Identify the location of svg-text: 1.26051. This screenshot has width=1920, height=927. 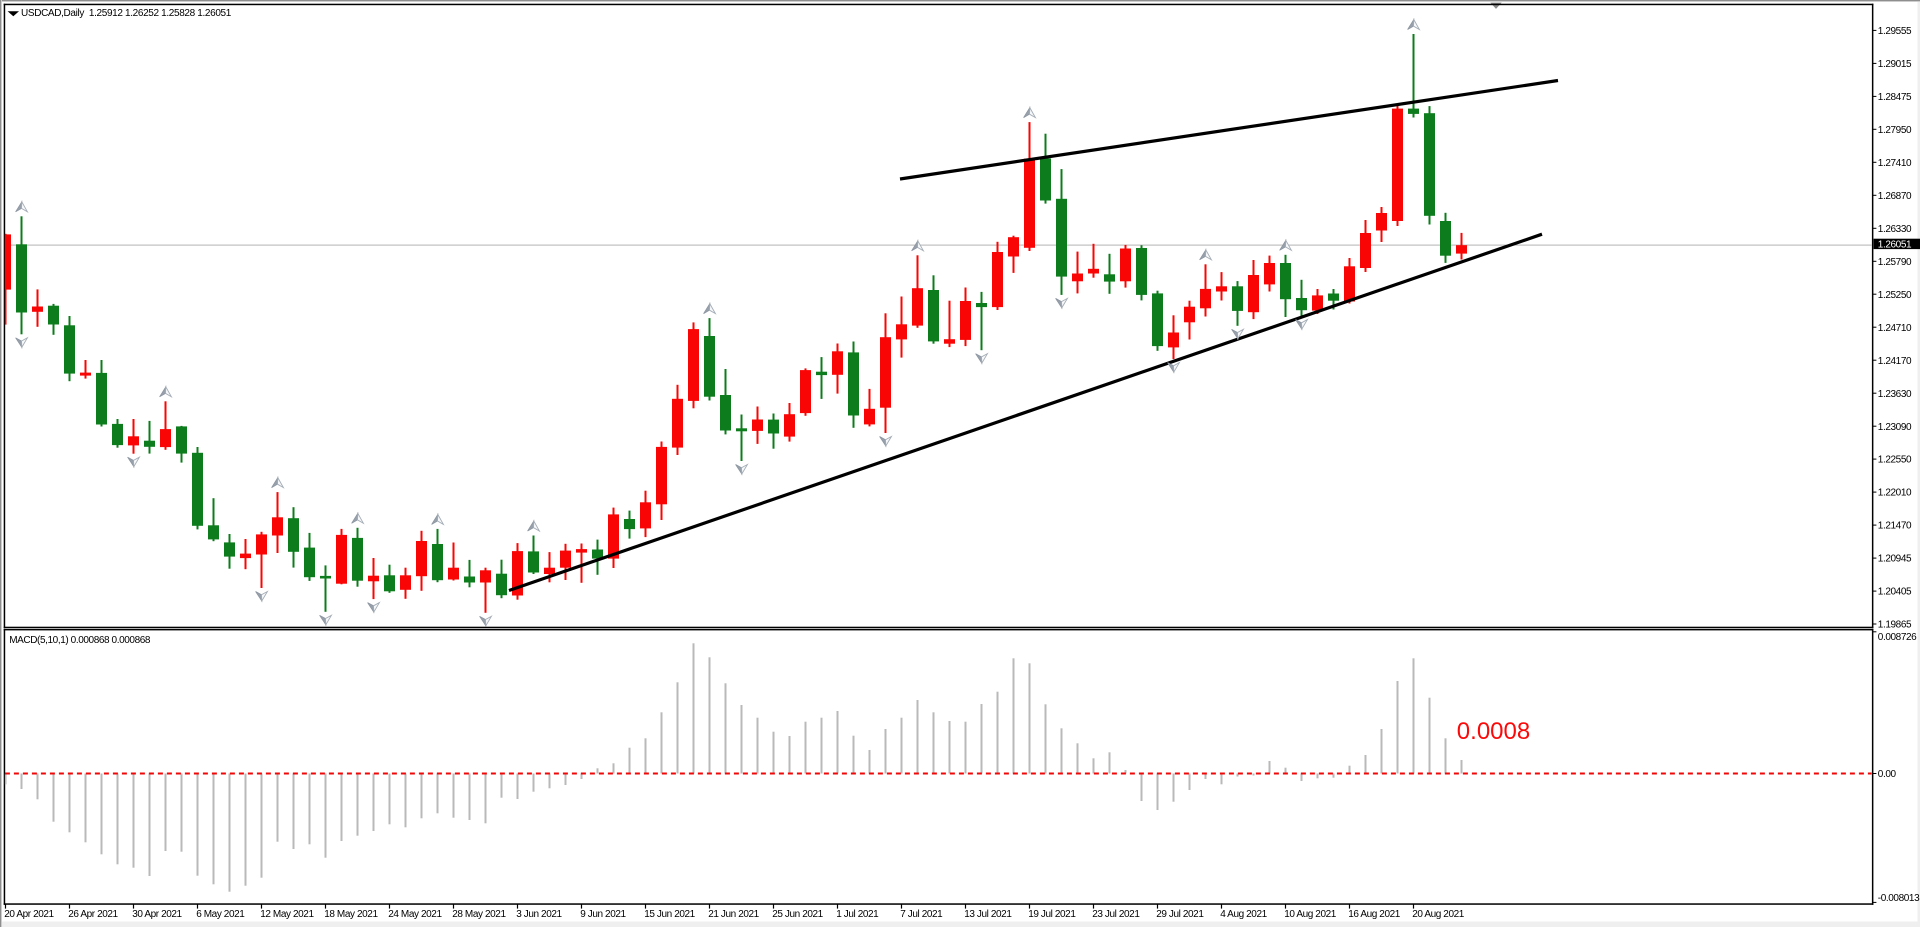
(1895, 245).